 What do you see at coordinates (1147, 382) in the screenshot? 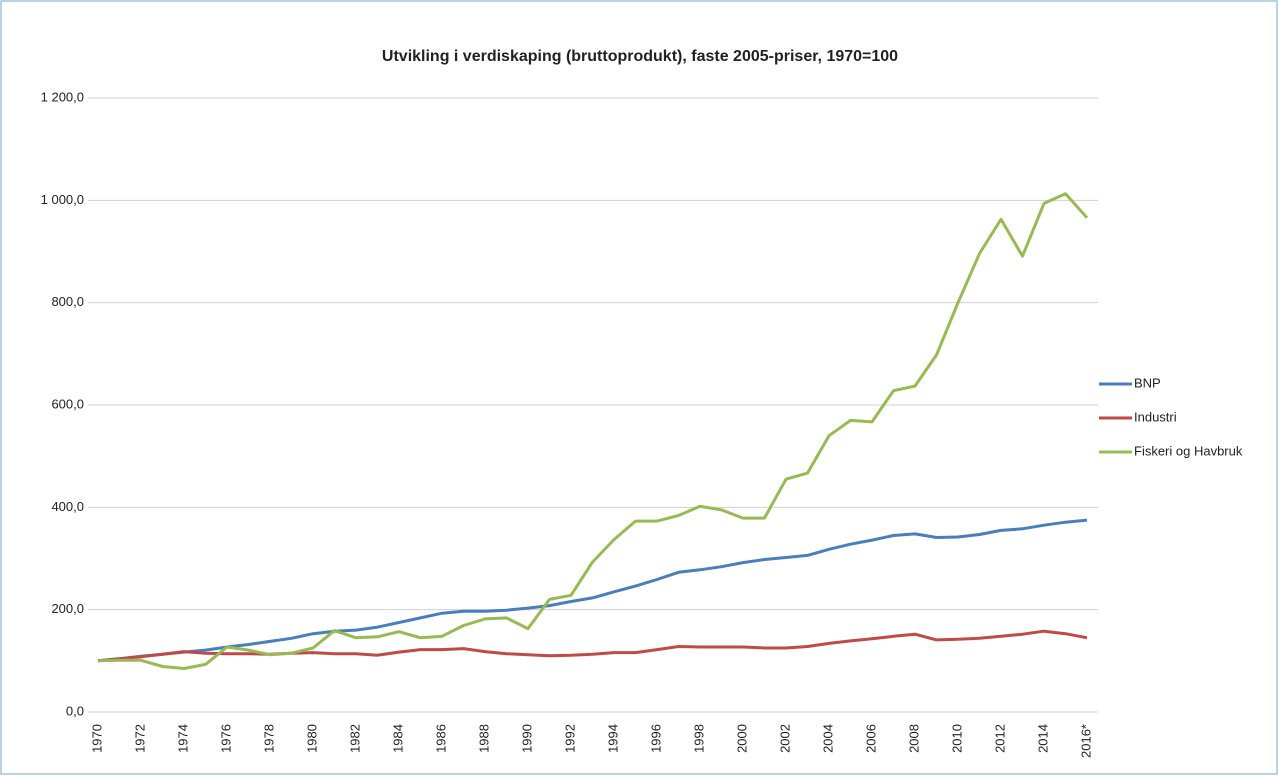
I see `legend-label: BNP` at bounding box center [1147, 382].